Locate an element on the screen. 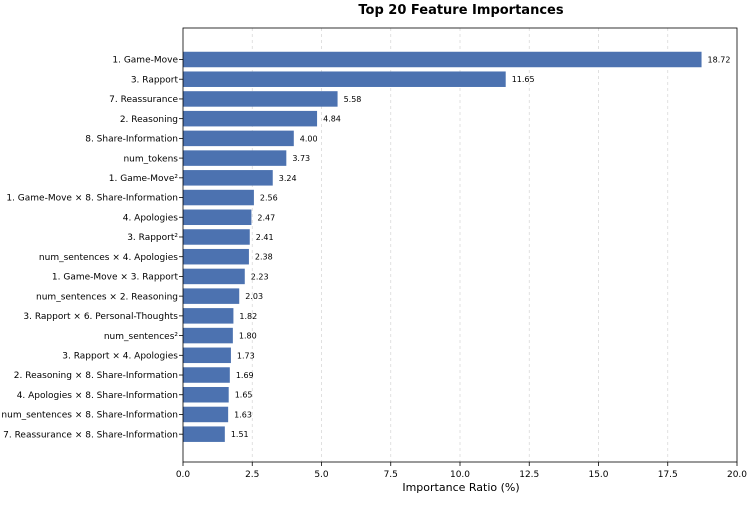  value-label: 5.58 is located at coordinates (353, 99).